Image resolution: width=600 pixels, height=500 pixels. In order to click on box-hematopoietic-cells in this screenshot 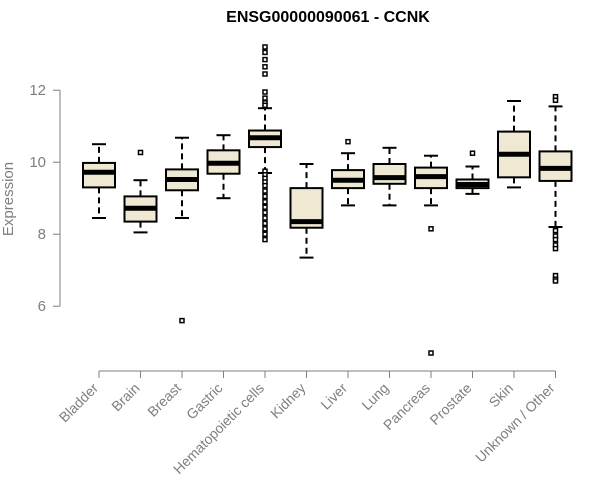, I will do `click(265, 143)`.